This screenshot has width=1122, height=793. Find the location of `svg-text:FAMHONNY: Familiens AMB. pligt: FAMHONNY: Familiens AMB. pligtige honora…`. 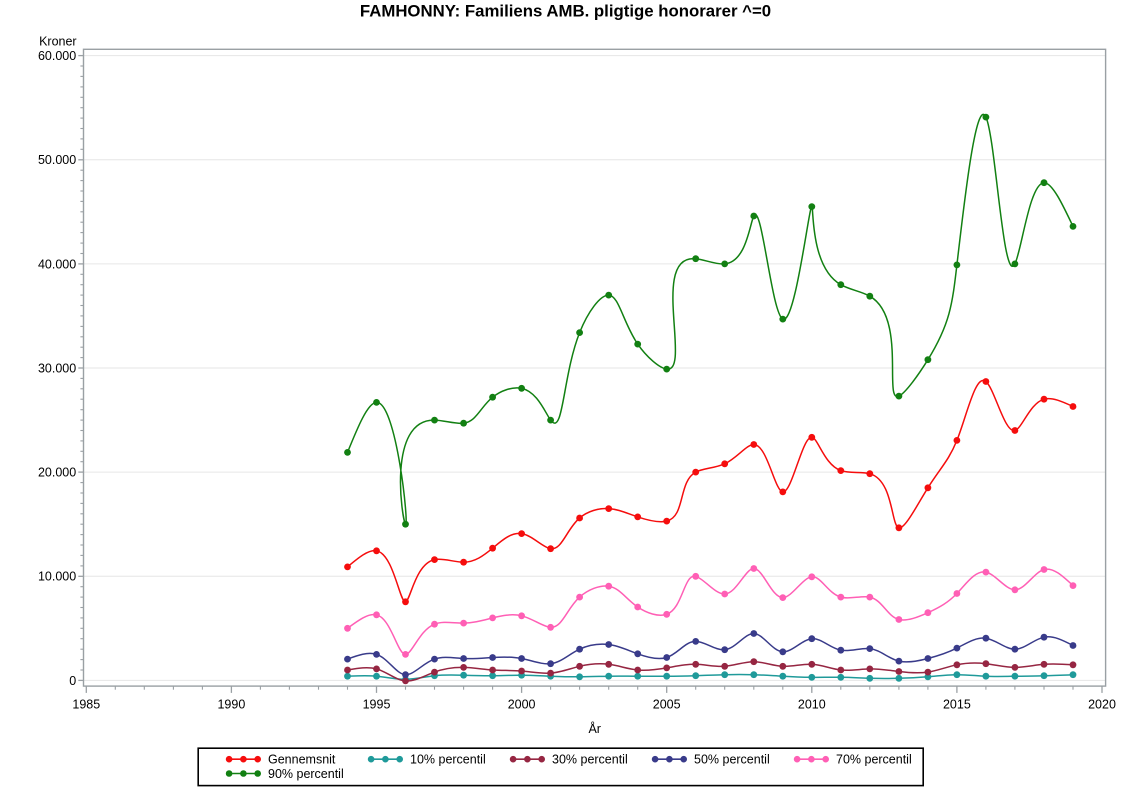

svg-text:FAMHONNY: Familiens AMB. pligt: FAMHONNY: Familiens AMB. pligtige honora… is located at coordinates (565, 11).